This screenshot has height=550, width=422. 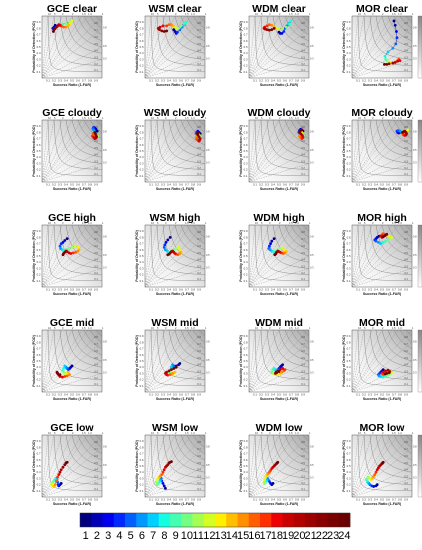 What do you see at coordinates (406, 30) in the screenshot?
I see `csi-label: 0.7` at bounding box center [406, 30].